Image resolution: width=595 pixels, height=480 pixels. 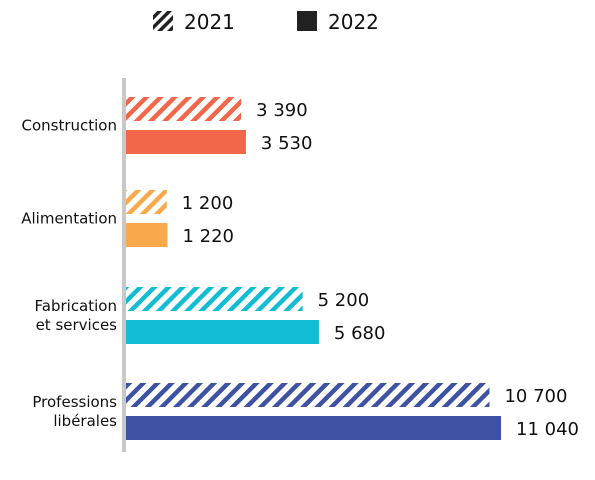 What do you see at coordinates (282, 110) in the screenshot?
I see `value-label-2021-0: 3 390` at bounding box center [282, 110].